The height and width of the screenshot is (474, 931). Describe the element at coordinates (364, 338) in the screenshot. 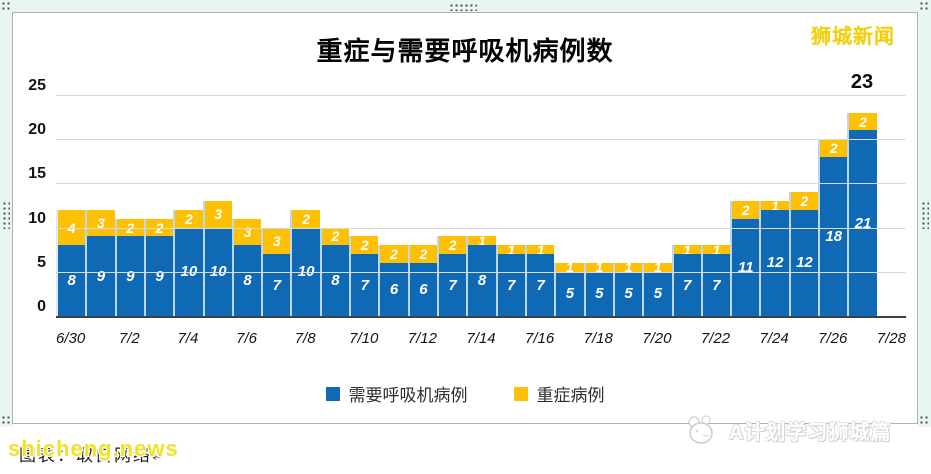

I see `x-axis-tick-label: 7/10` at that location.